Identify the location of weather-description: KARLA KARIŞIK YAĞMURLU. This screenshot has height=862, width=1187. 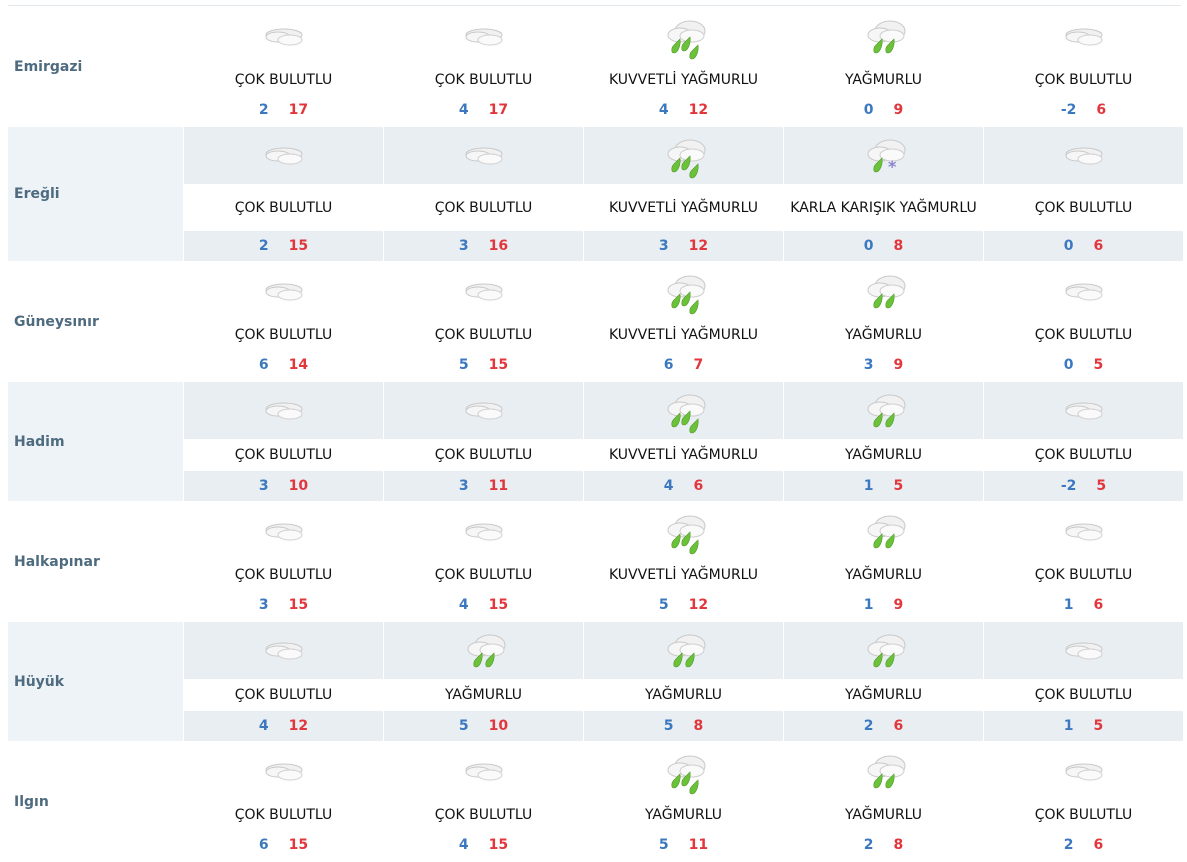
(883, 207).